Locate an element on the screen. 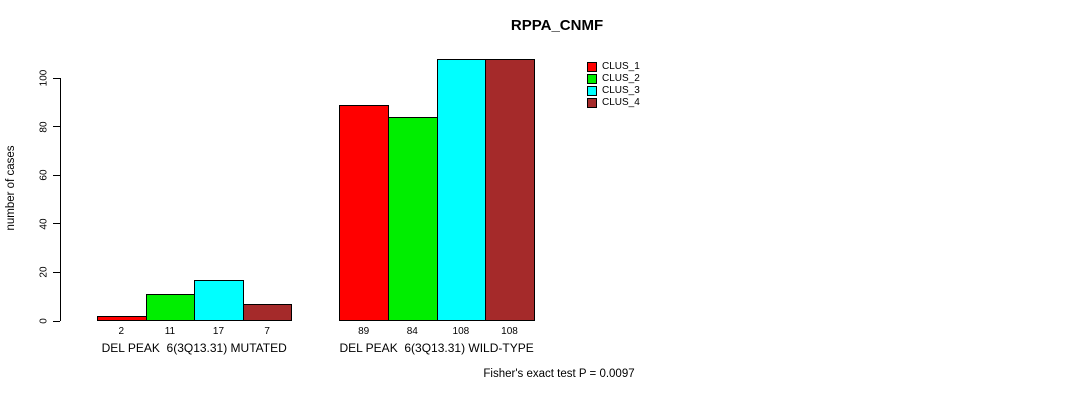  legend-label: CLUS_2 is located at coordinates (621, 78).